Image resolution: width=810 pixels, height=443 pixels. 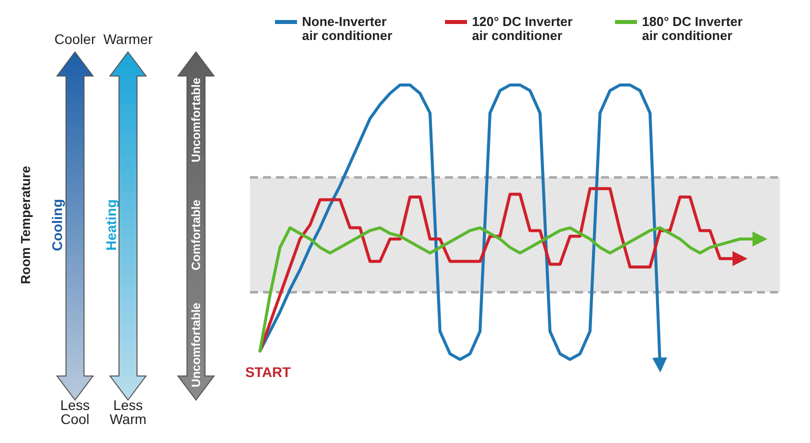 I want to click on annotation: START, so click(x=268, y=372).